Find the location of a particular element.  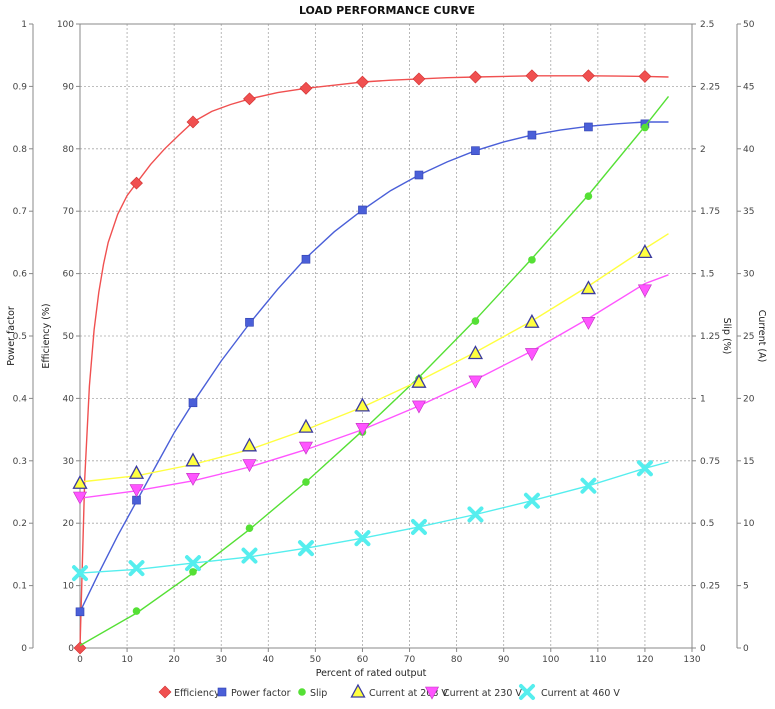

power-factor-tick-label: 0 is located at coordinates (24, 649).